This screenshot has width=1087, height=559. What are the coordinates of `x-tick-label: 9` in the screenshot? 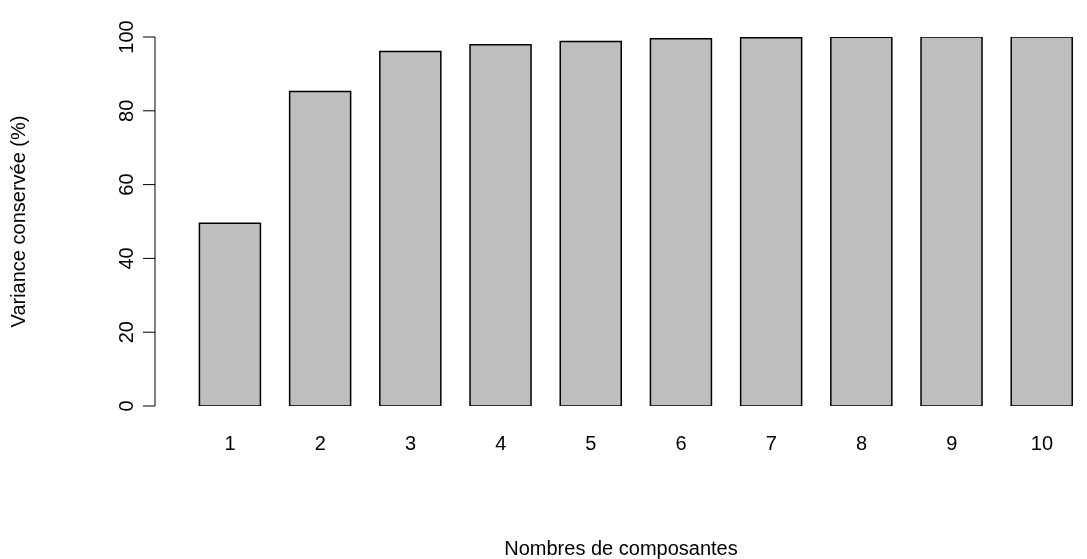 It's located at (952, 443).